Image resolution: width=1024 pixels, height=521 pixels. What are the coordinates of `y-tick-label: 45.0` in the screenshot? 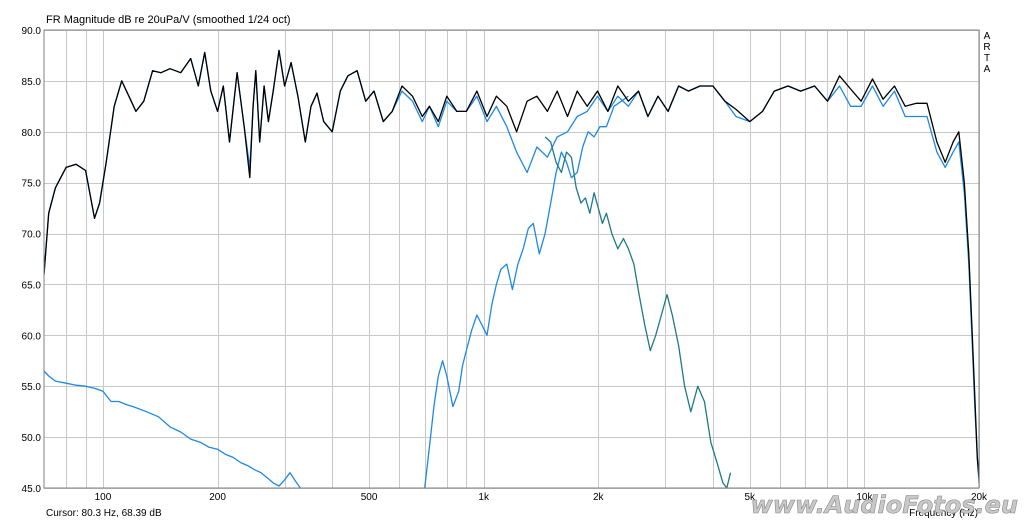 It's located at (32, 489).